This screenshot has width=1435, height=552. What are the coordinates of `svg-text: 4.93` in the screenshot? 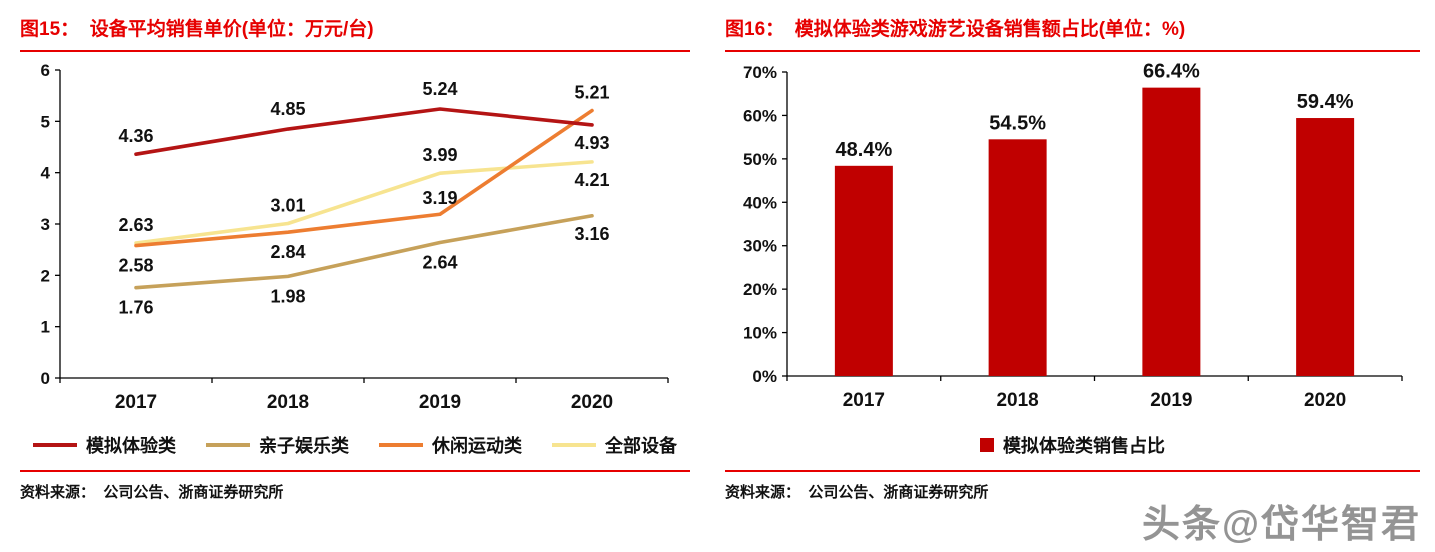 It's located at (591, 143).